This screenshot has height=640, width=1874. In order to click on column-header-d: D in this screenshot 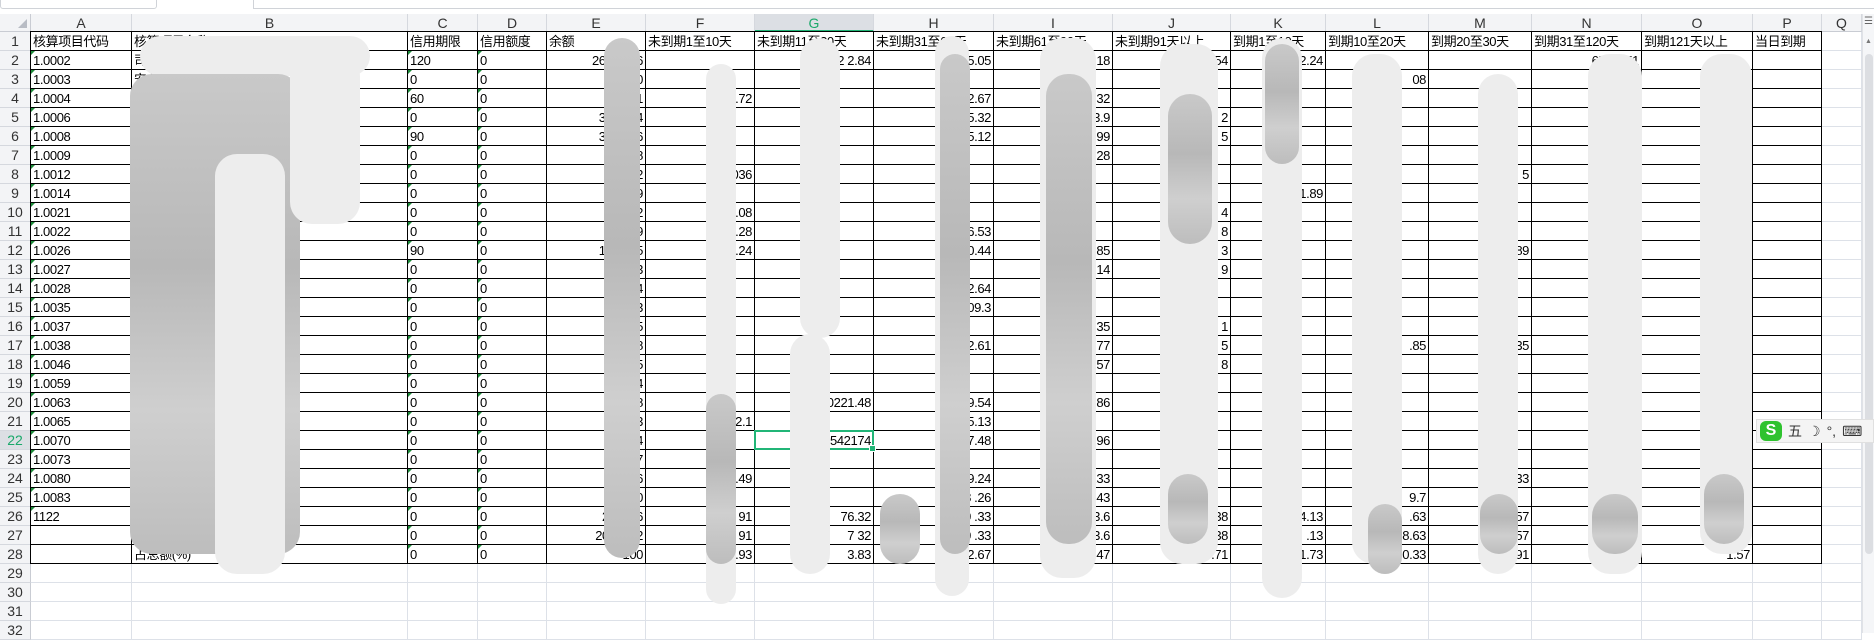, I will do `click(512, 23)`.